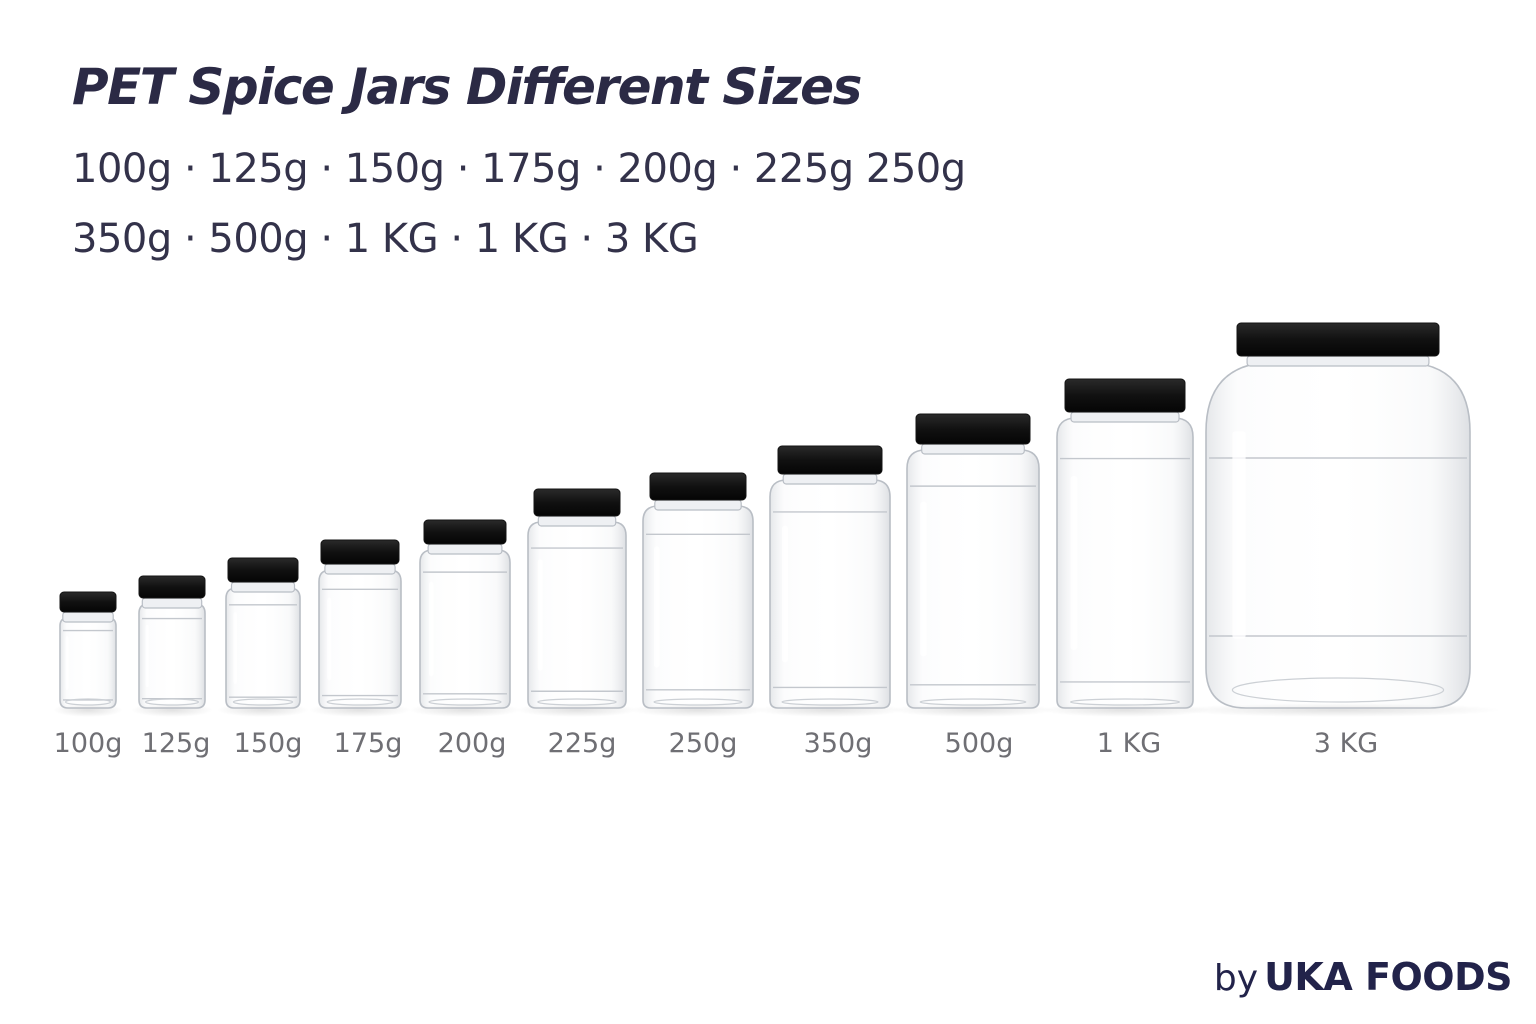  Describe the element at coordinates (176, 743) in the screenshot. I see `jar-label-125g: 125g` at that location.